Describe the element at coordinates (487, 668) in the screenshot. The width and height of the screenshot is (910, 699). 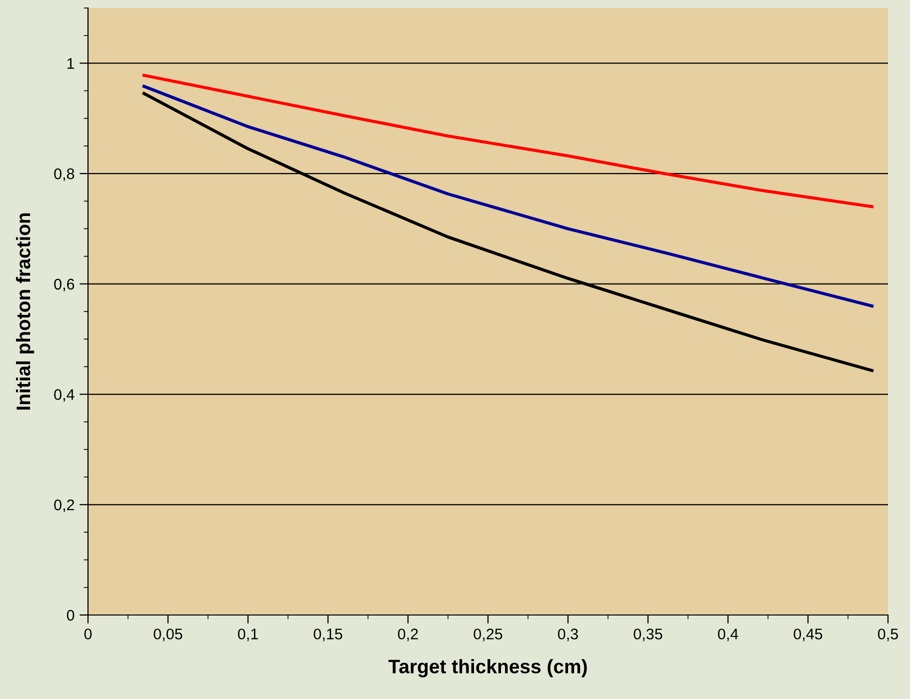
I see `x-axis-title: Target thickness (cm)` at that location.